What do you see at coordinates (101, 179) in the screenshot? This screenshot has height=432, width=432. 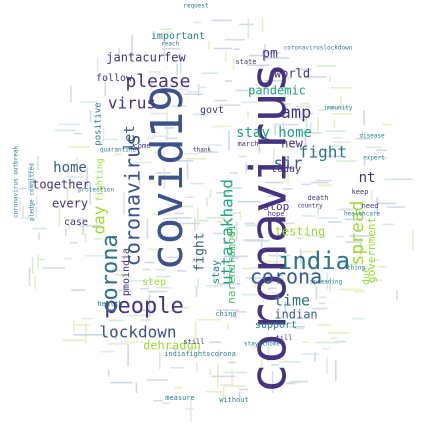 I see `word-fighting-46: fighting` at bounding box center [101, 179].